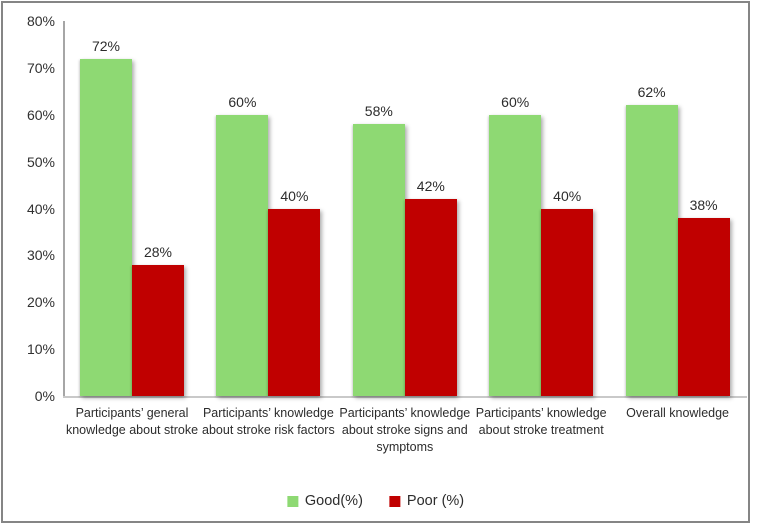 The image size is (763, 531). What do you see at coordinates (678, 413) in the screenshot?
I see `category-label: Overall knowledge` at bounding box center [678, 413].